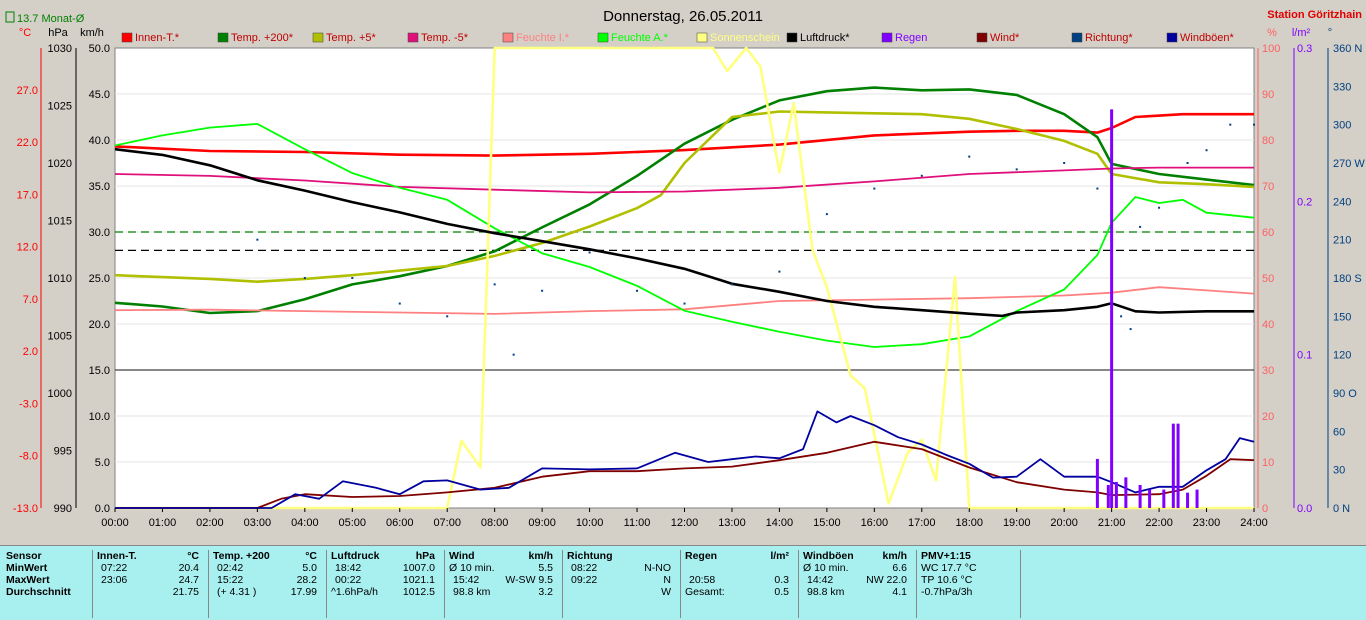 The height and width of the screenshot is (620, 1366). I want to click on stats-value: 6.6, so click(899, 568).